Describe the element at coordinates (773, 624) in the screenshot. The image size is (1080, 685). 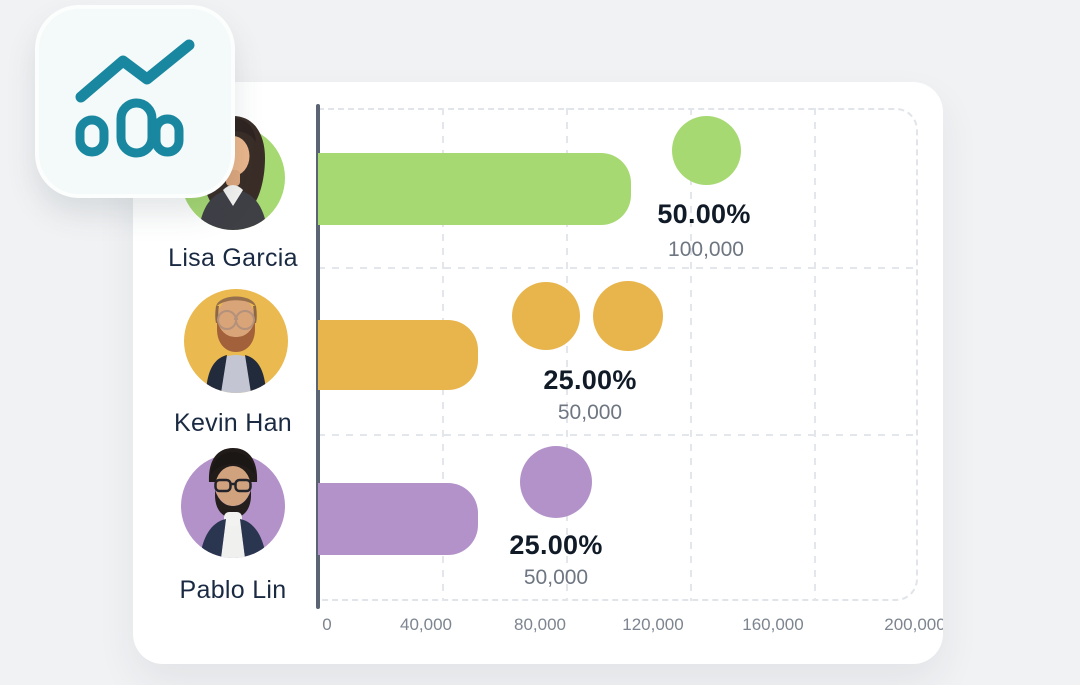
I see `x-tick-label: 160,000` at that location.